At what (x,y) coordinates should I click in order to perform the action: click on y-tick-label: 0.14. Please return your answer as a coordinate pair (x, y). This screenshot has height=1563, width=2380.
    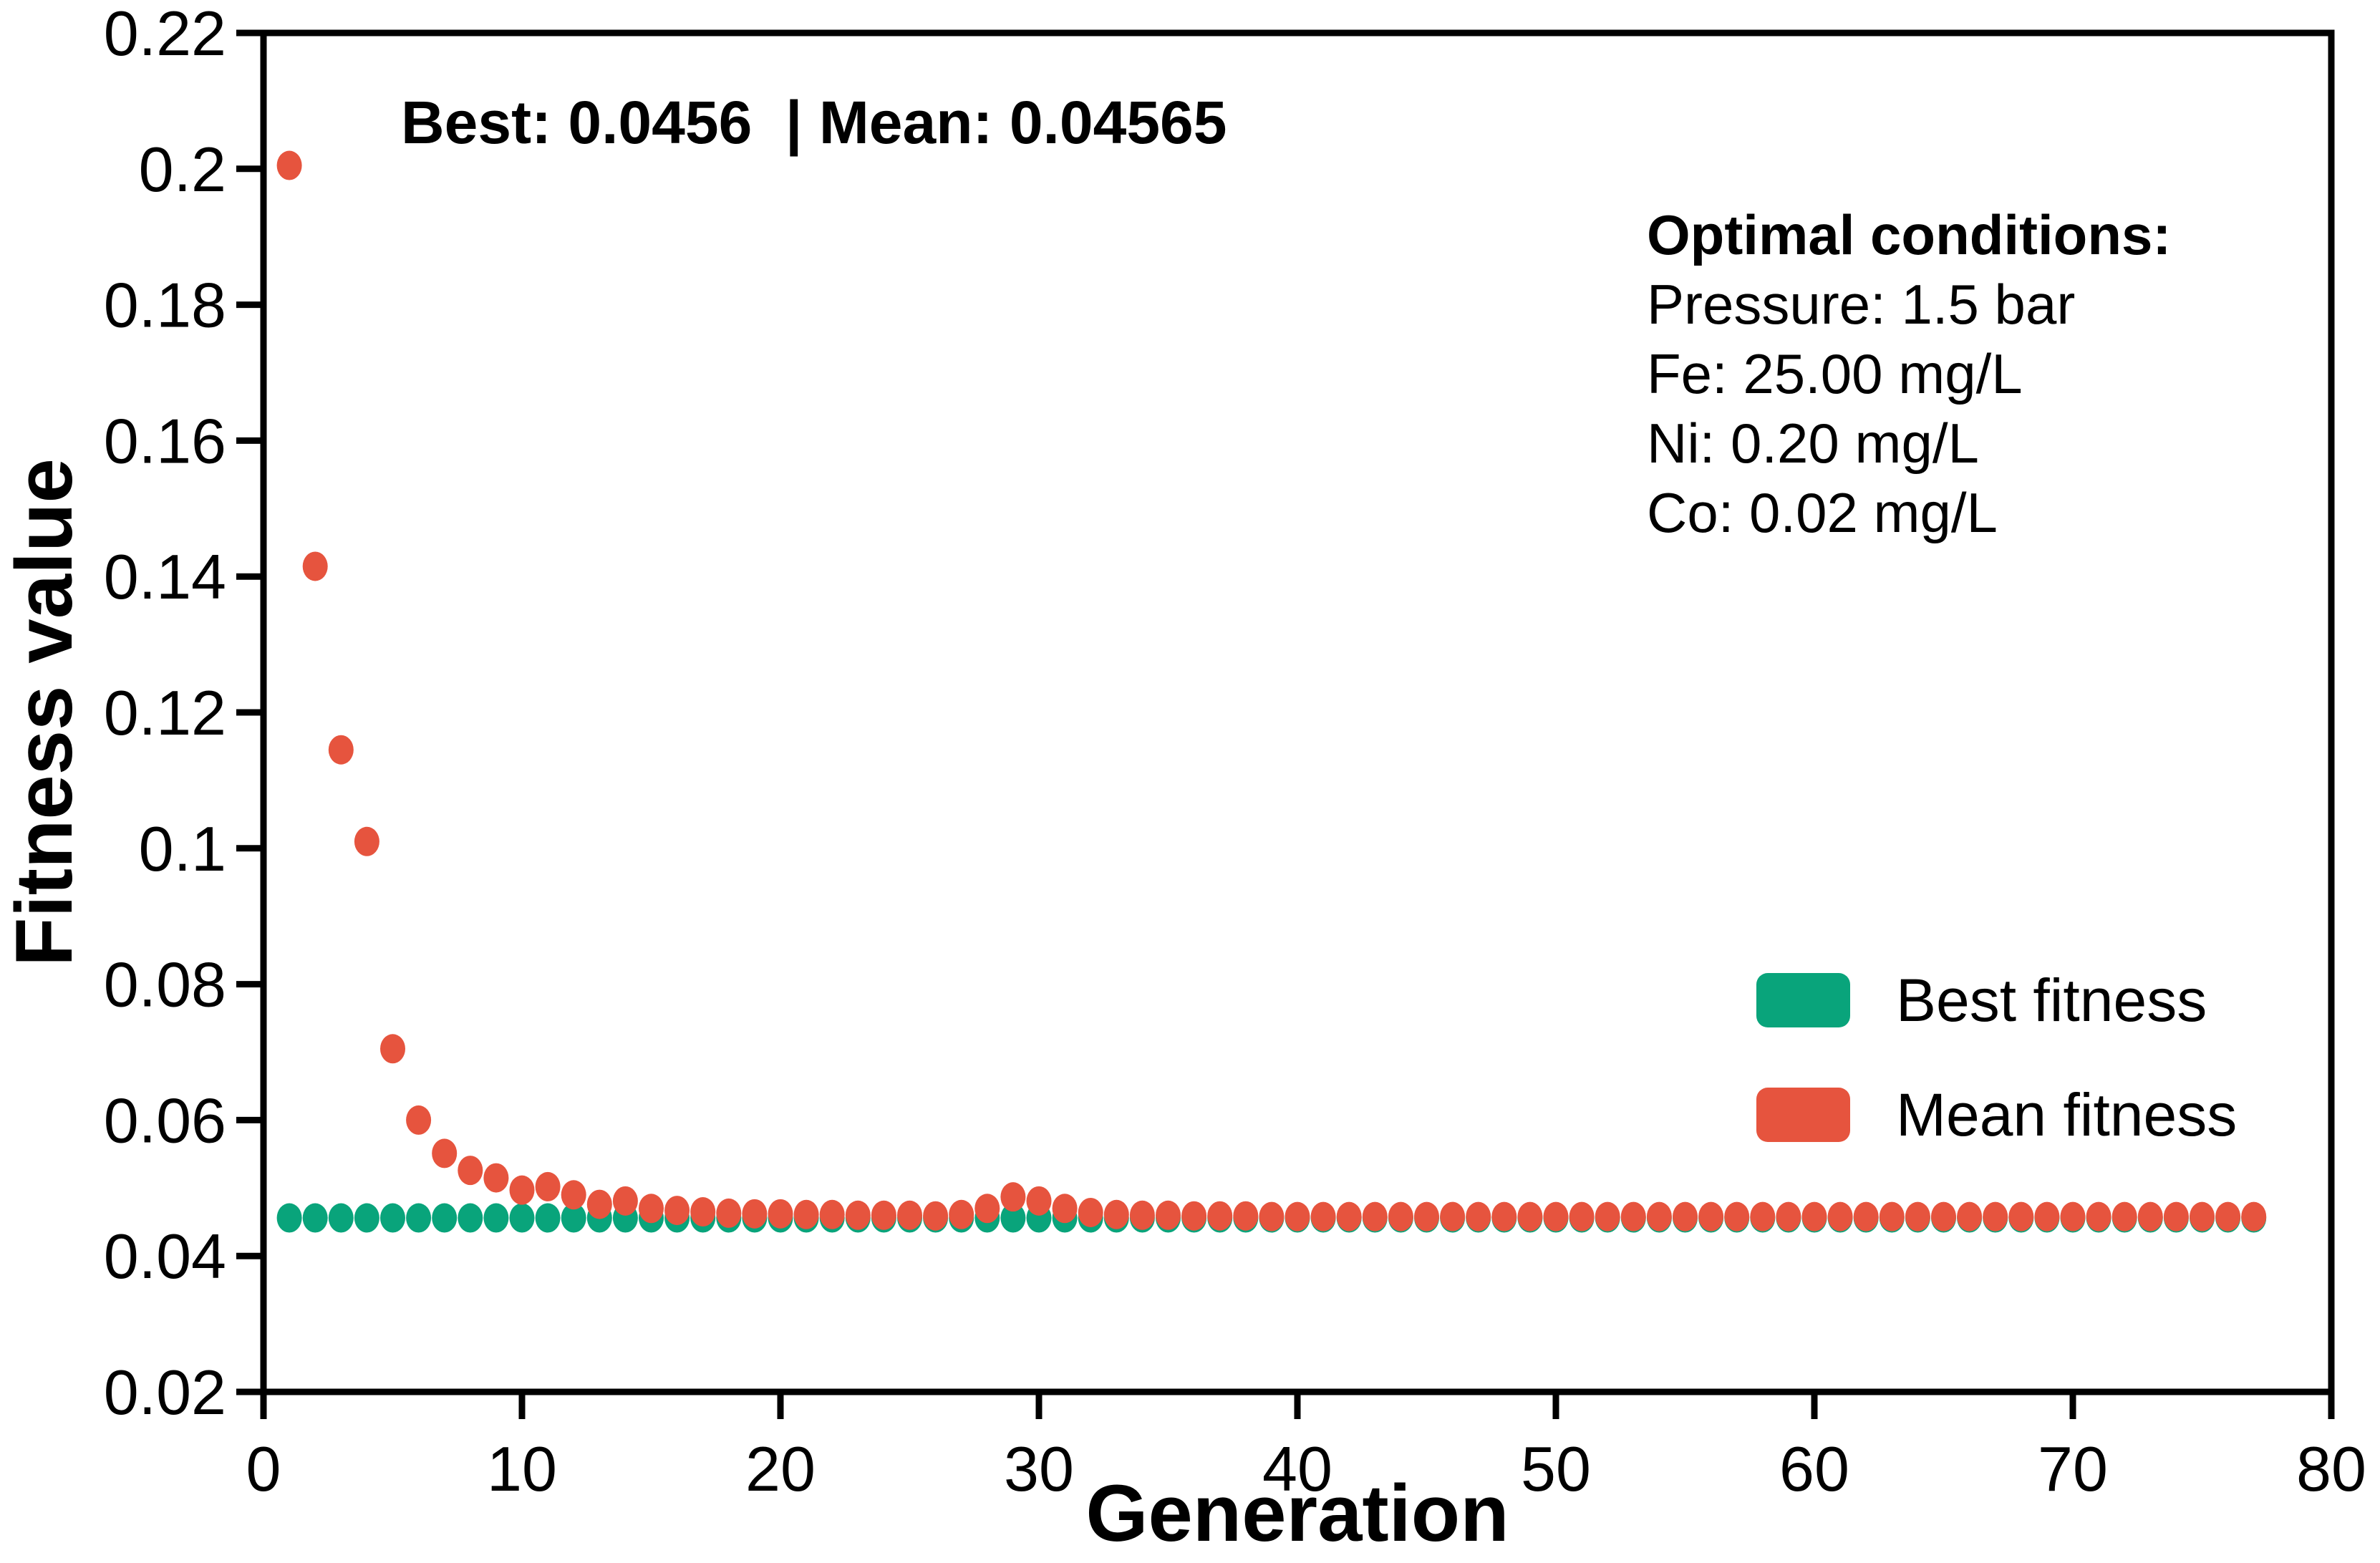
    Looking at the image, I should click on (165, 576).